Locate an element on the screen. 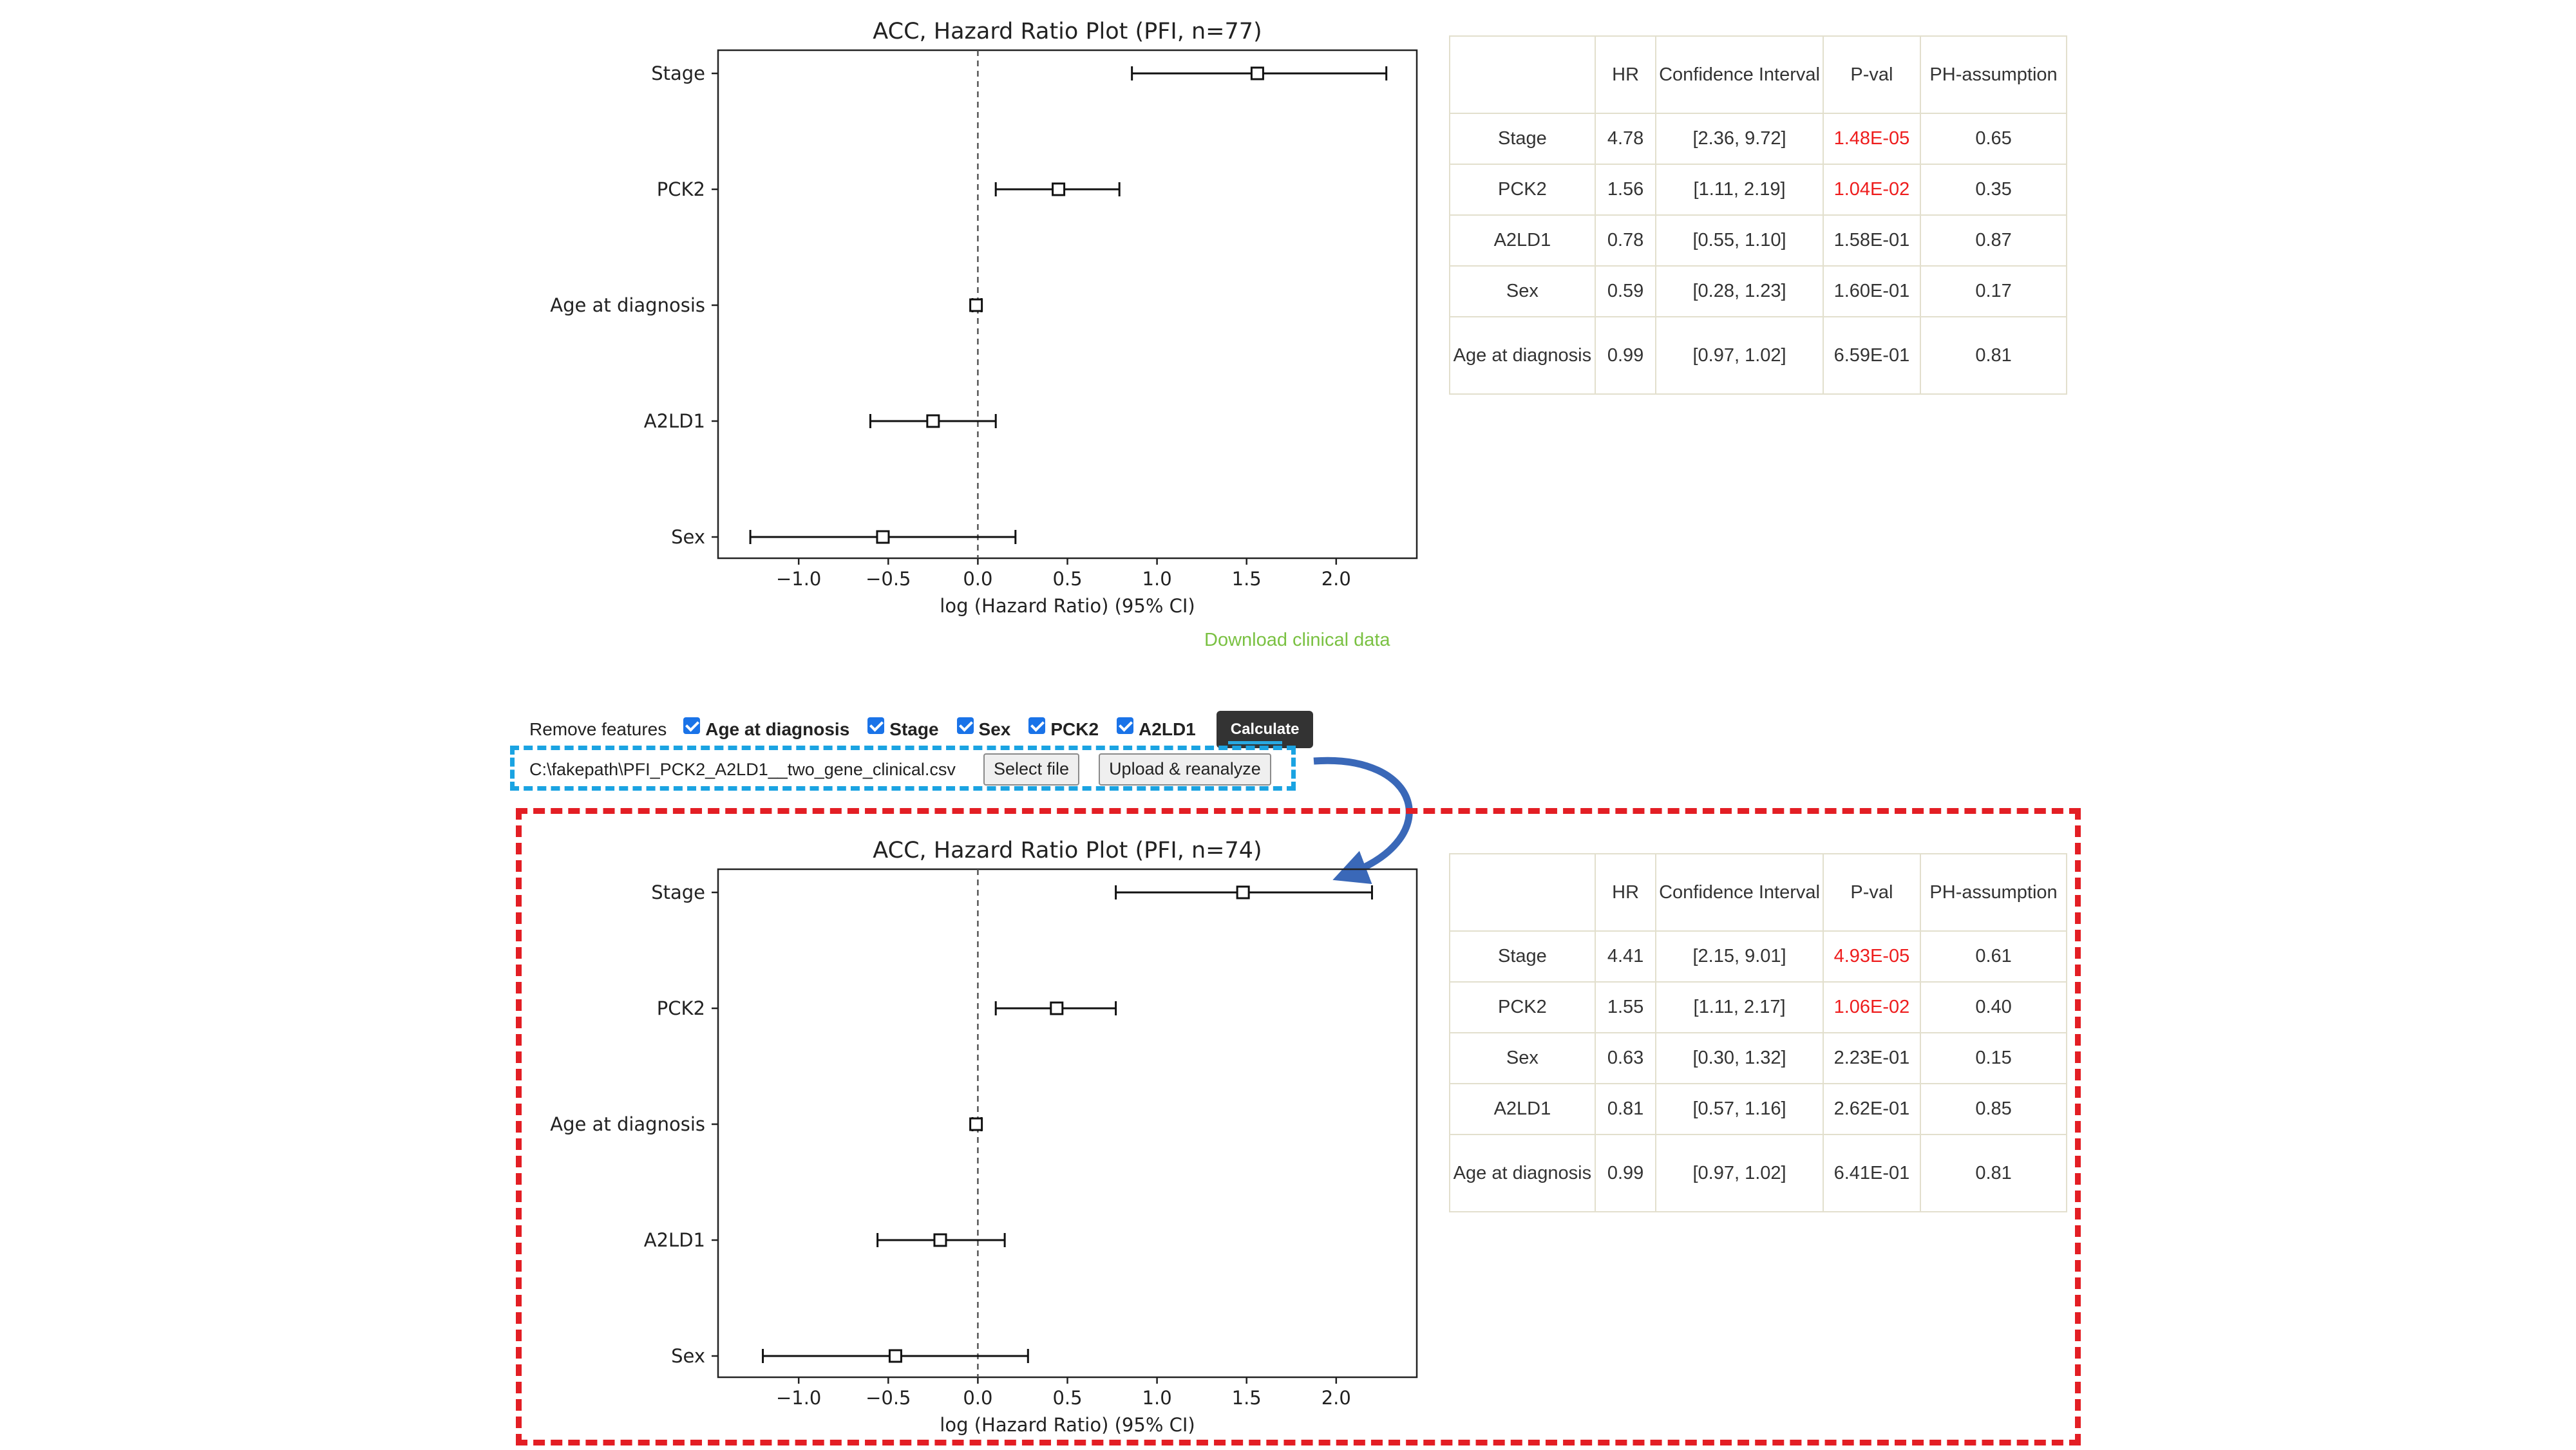 This screenshot has width=2576, height=1450. calculate-button: Calculate is located at coordinates (1265, 730).